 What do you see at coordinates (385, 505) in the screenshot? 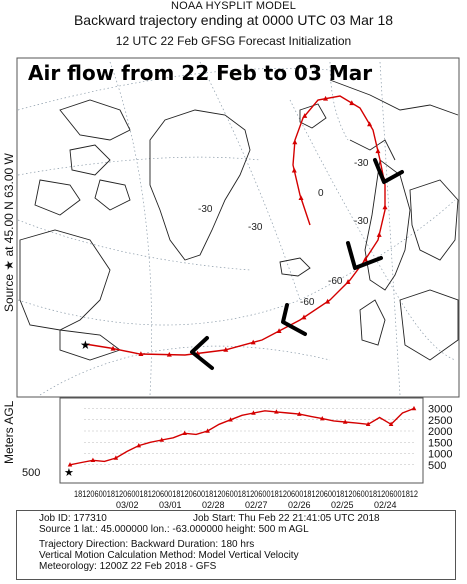
I see `date-label: 02/24` at bounding box center [385, 505].